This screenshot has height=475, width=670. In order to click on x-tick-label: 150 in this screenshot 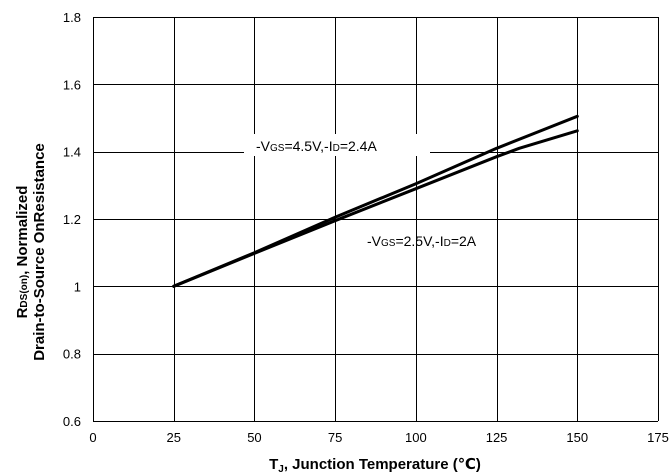, I will do `click(577, 437)`.